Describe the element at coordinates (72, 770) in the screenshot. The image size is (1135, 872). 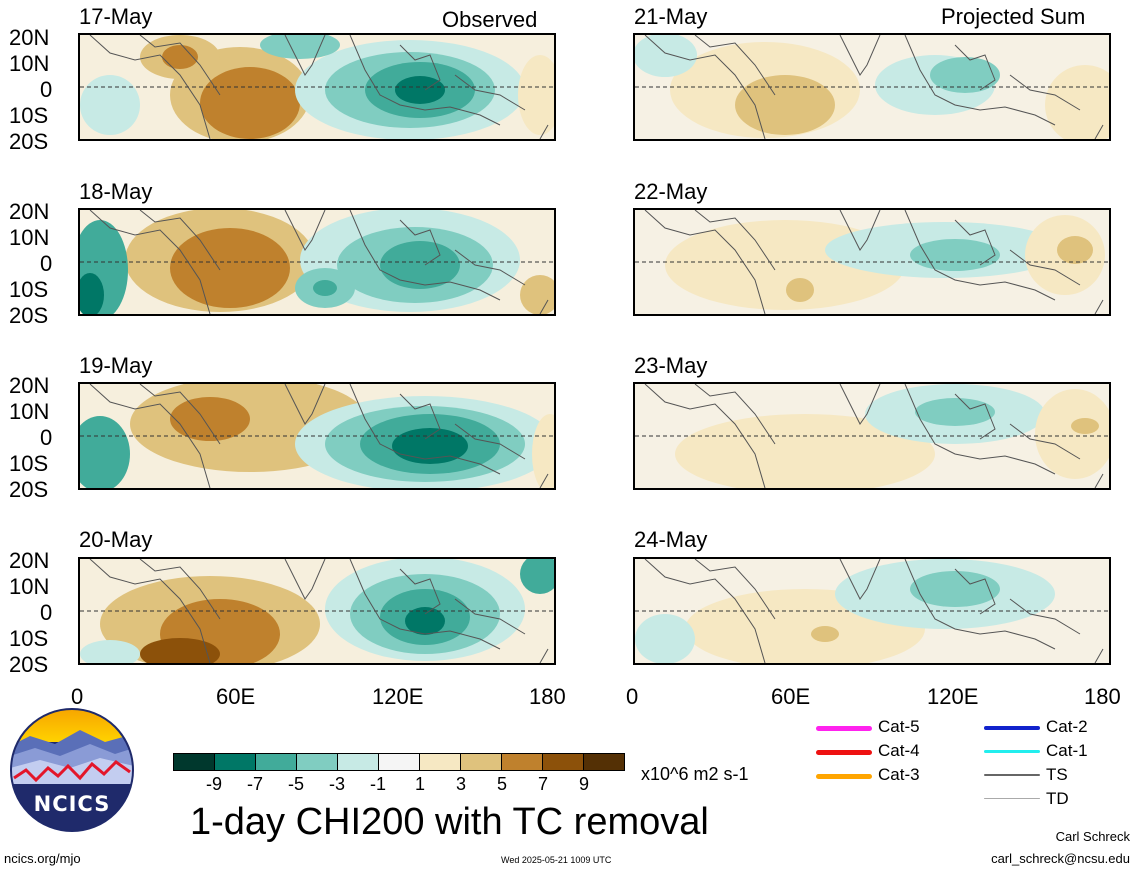
I see `ncics-logo: NCICS` at that location.